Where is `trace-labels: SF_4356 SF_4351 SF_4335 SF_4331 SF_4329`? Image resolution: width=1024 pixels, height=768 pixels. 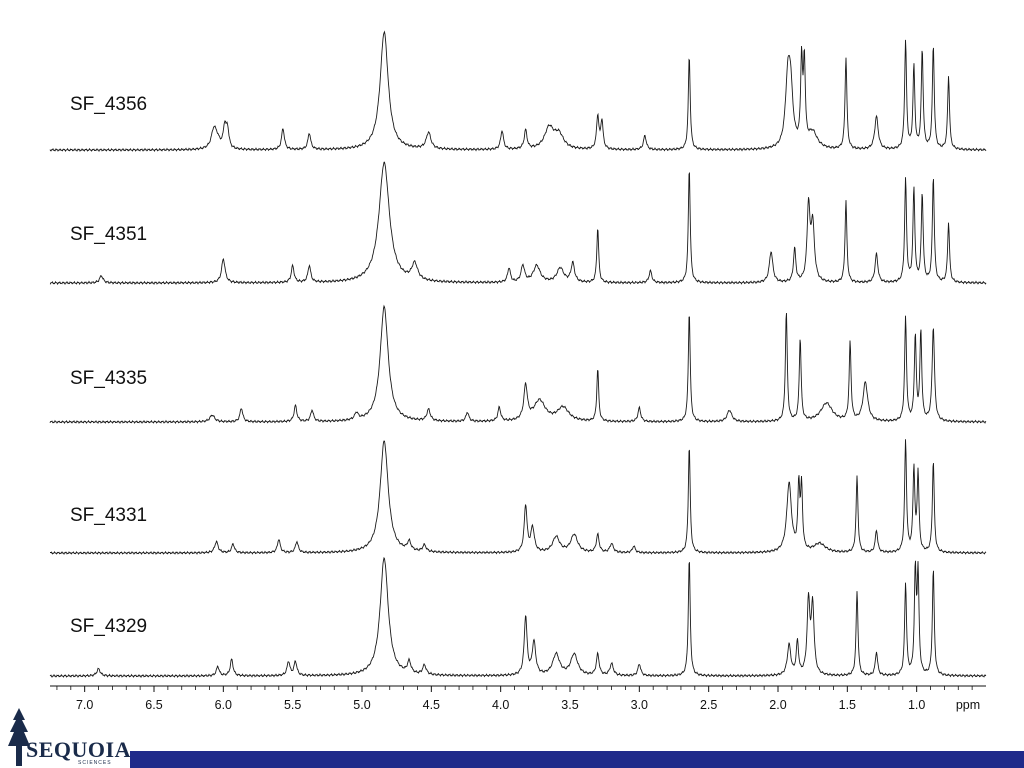 trace-labels: SF_4356 SF_4351 SF_4335 SF_4331 SF_4329 is located at coordinates (108, 365).